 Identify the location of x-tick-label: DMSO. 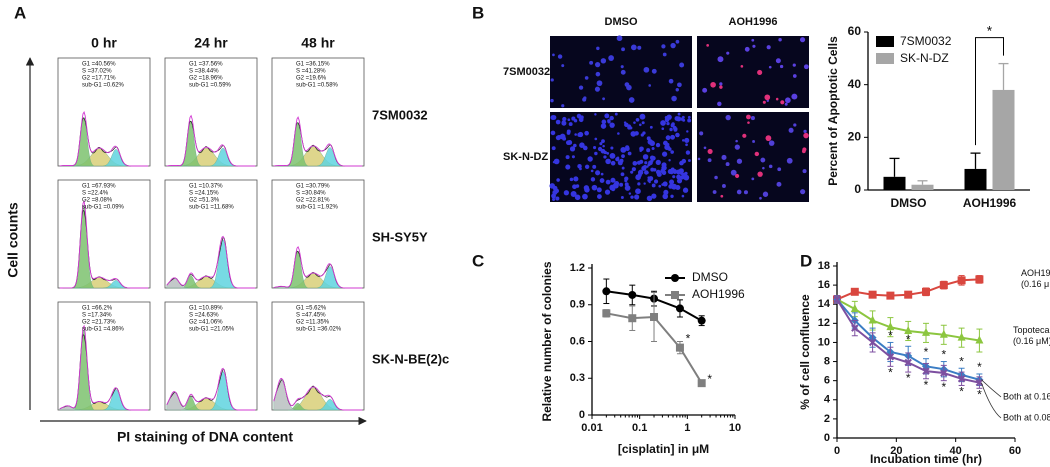
(909, 203).